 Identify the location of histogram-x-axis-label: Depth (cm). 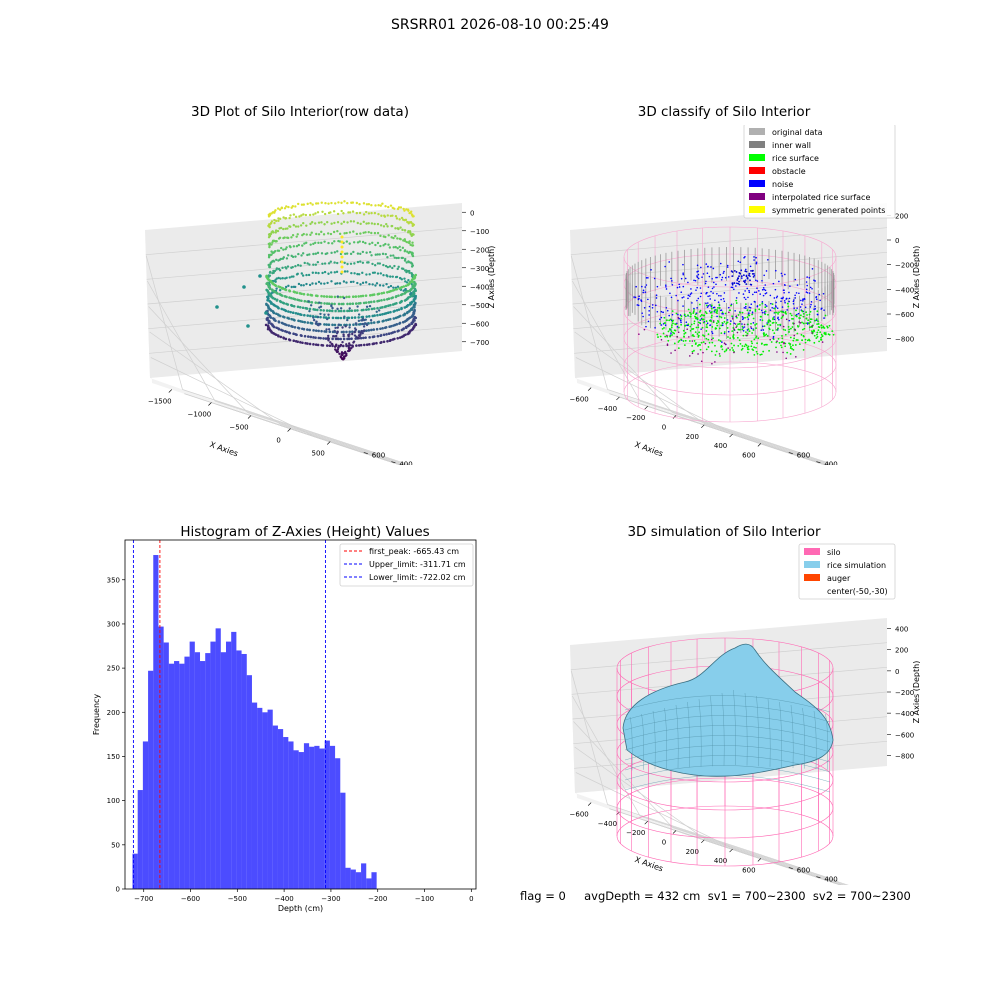
(300, 908).